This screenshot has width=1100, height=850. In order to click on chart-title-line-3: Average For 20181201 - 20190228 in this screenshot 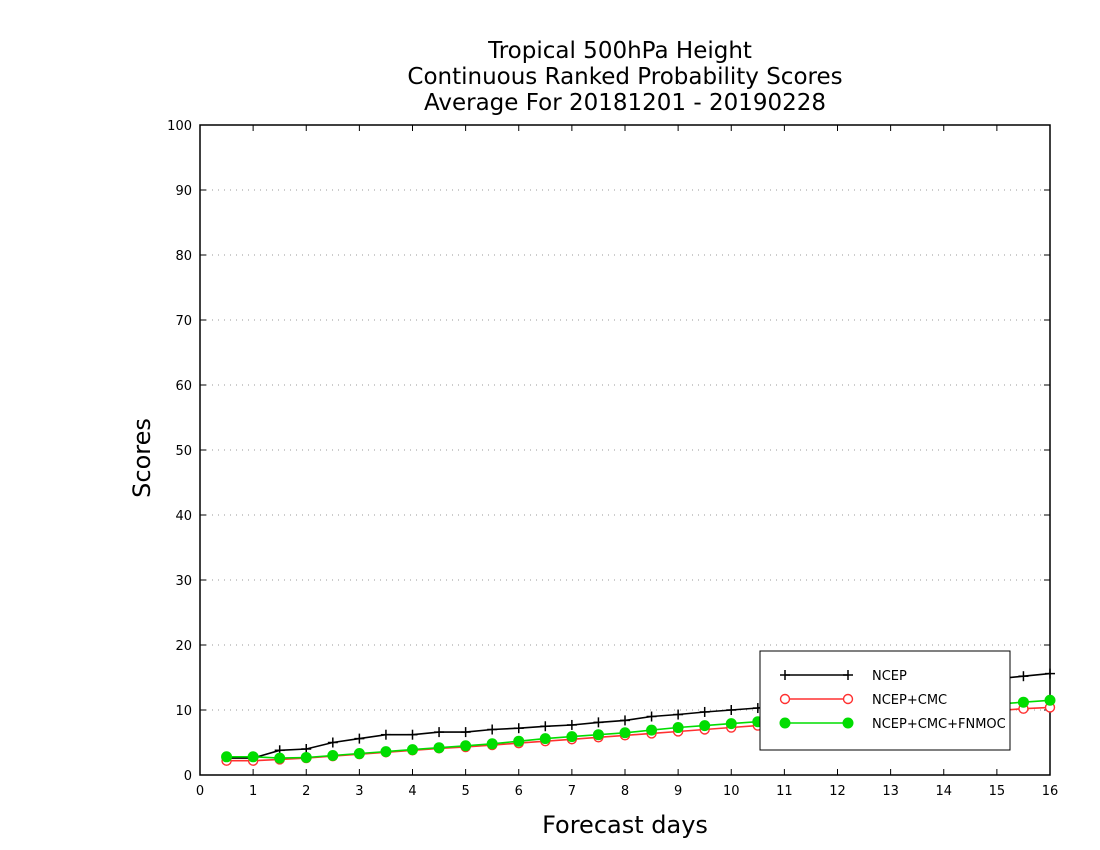, I will do `click(625, 103)`.